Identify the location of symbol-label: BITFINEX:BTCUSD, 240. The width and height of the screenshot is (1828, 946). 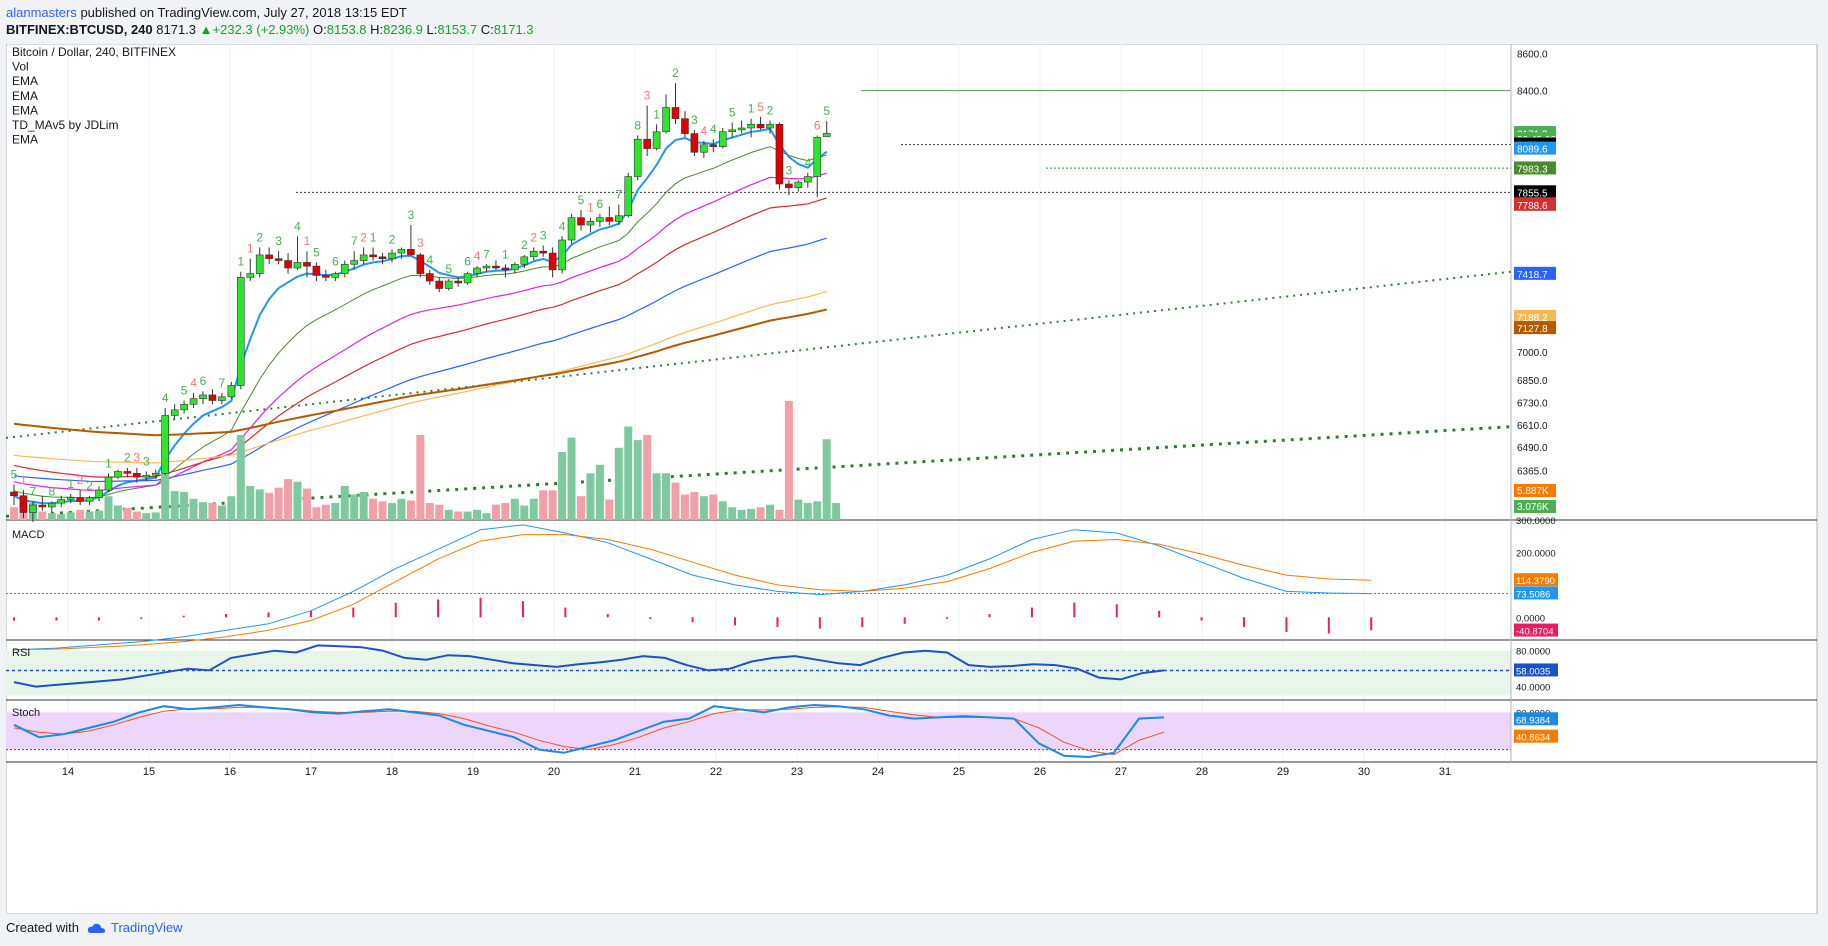
(79, 29).